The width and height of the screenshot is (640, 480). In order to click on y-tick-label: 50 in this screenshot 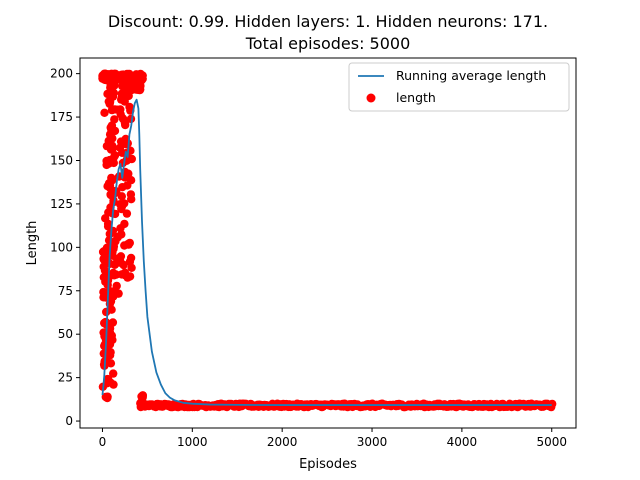, I will do `click(65, 334)`.